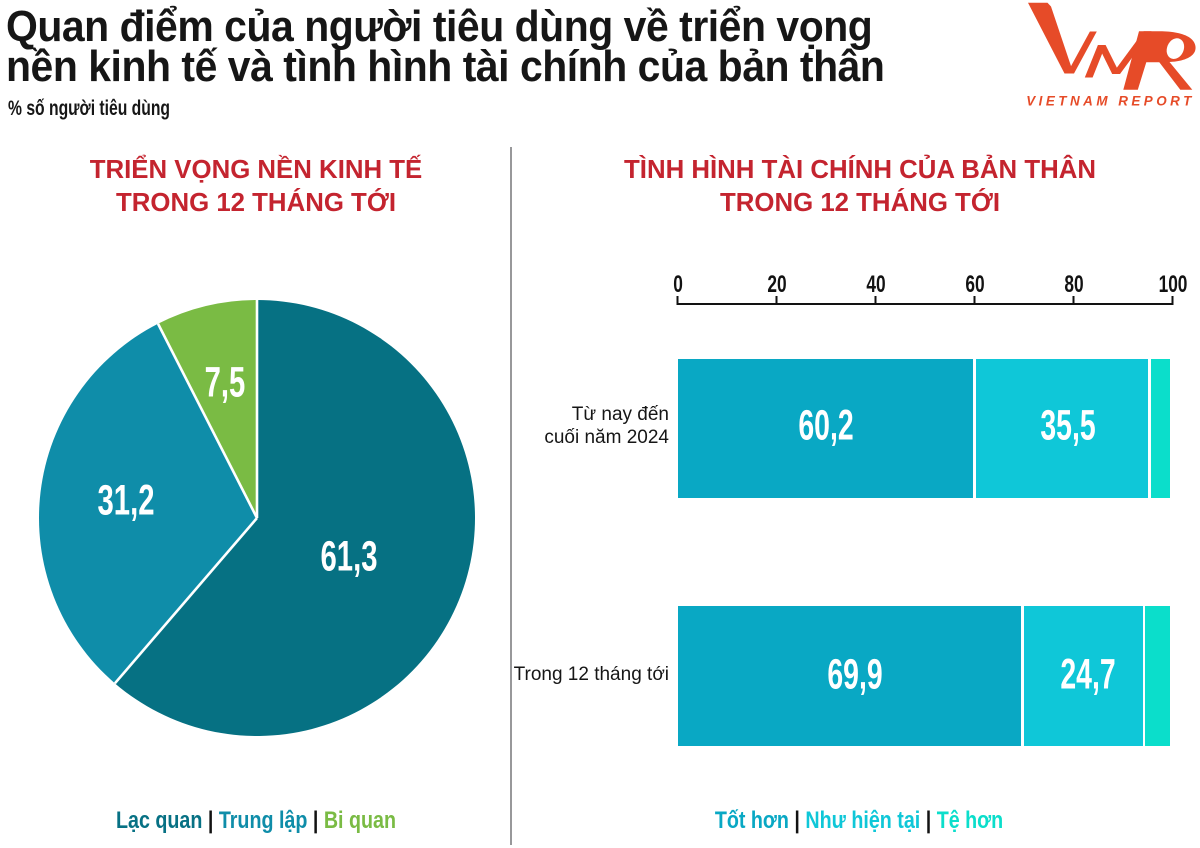 The width and height of the screenshot is (1200, 848). I want to click on svg-text: VIETNAM REPORT, so click(1110, 101).